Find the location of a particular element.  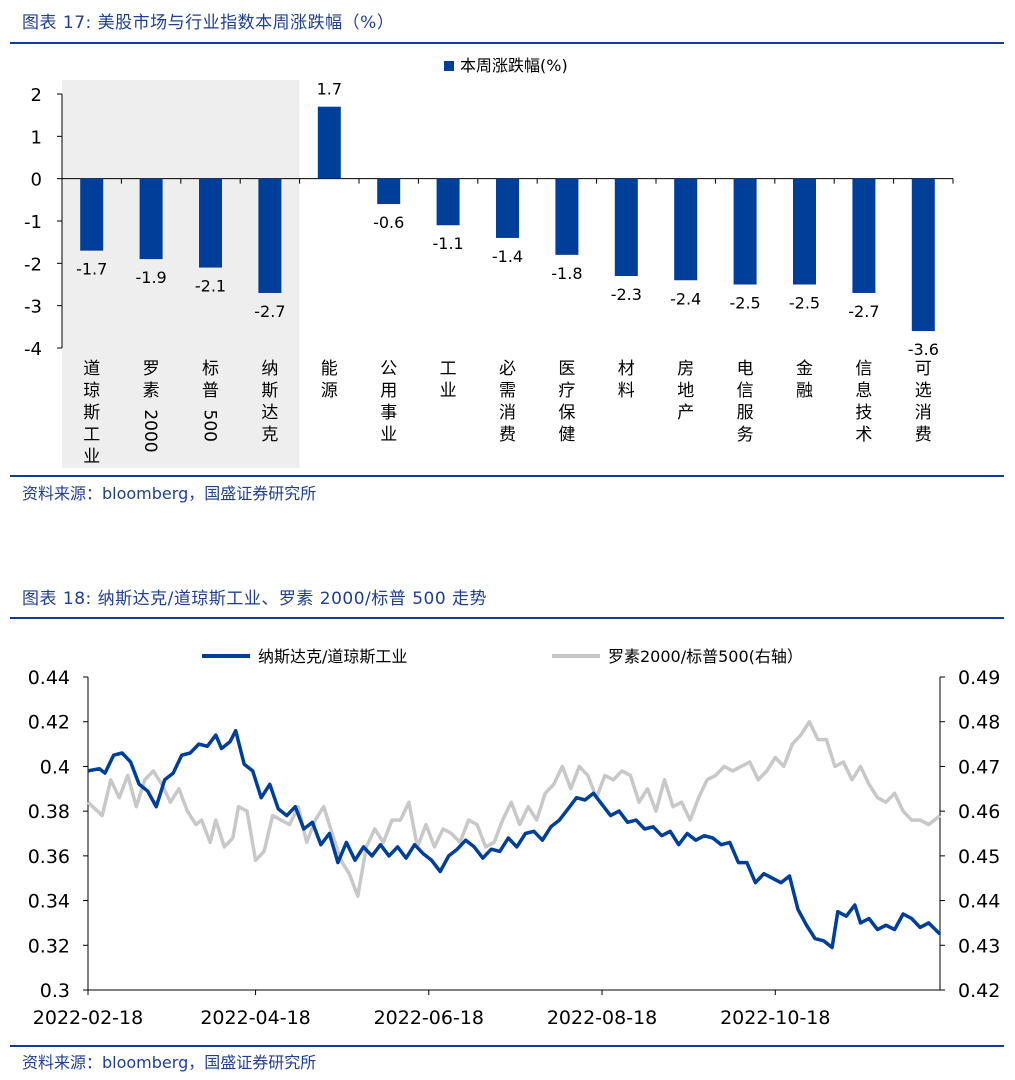

x-tick-label: 罗素 is located at coordinates (151, 380).